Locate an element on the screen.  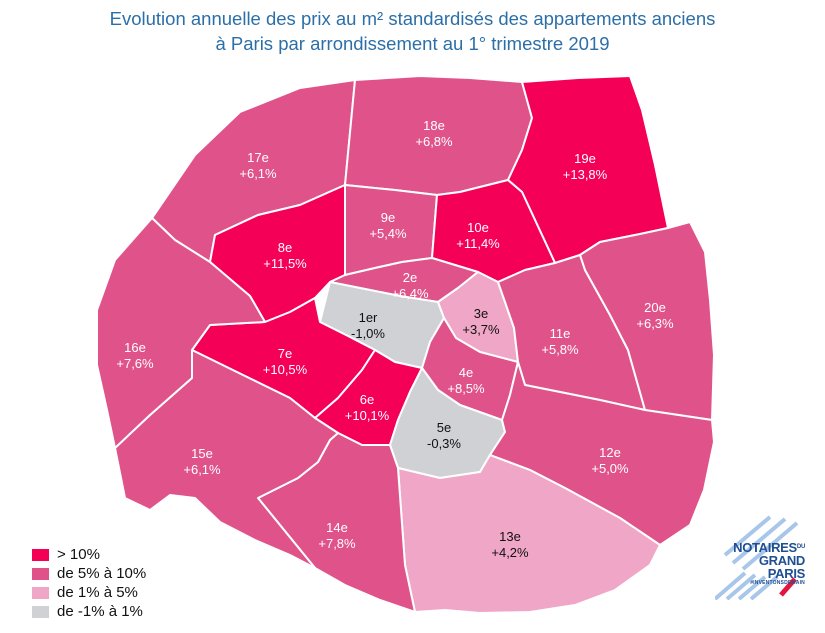
arrondissement-value-3: +3,7% is located at coordinates (481, 329).